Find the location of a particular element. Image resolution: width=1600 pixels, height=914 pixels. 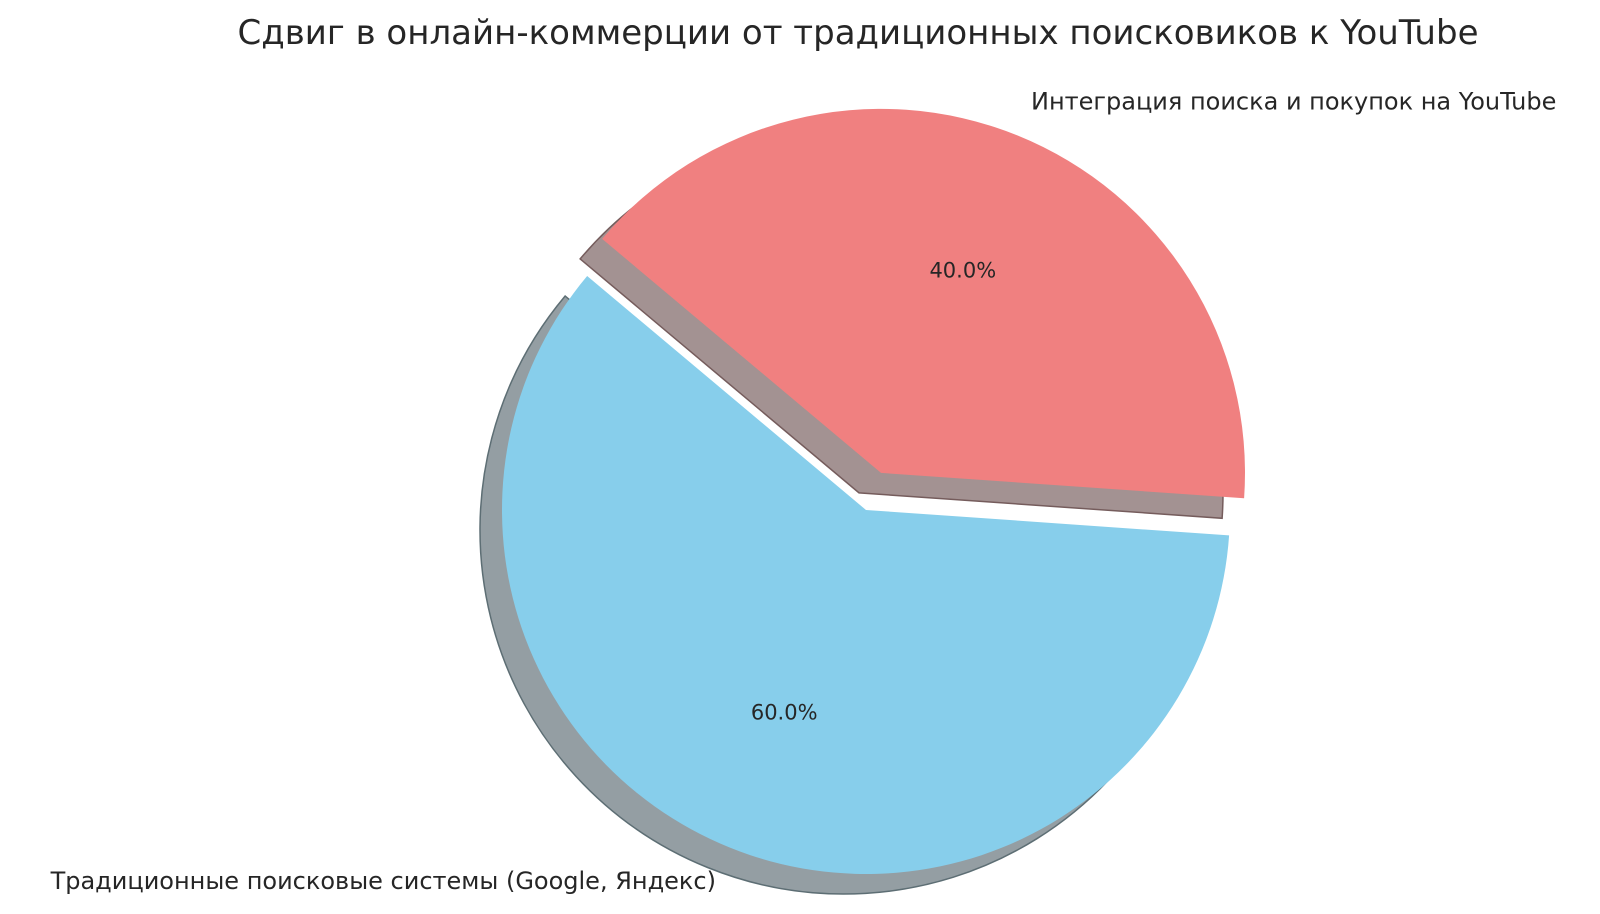

slice-label-youtube: Интеграция поиска и покупок на YouTube is located at coordinates (1293, 102).